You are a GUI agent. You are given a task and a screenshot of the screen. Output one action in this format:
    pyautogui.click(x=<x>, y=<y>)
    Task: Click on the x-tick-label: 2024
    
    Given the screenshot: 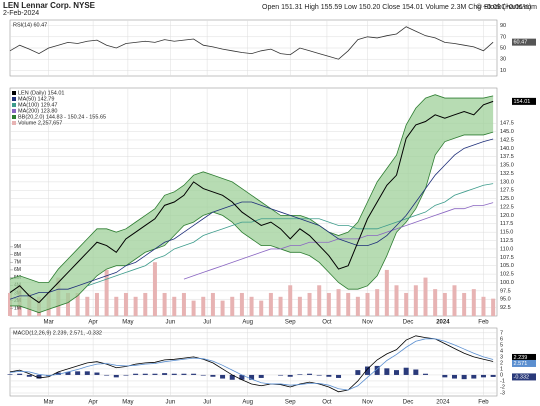 What is the action you would take?
    pyautogui.click(x=443, y=403)
    